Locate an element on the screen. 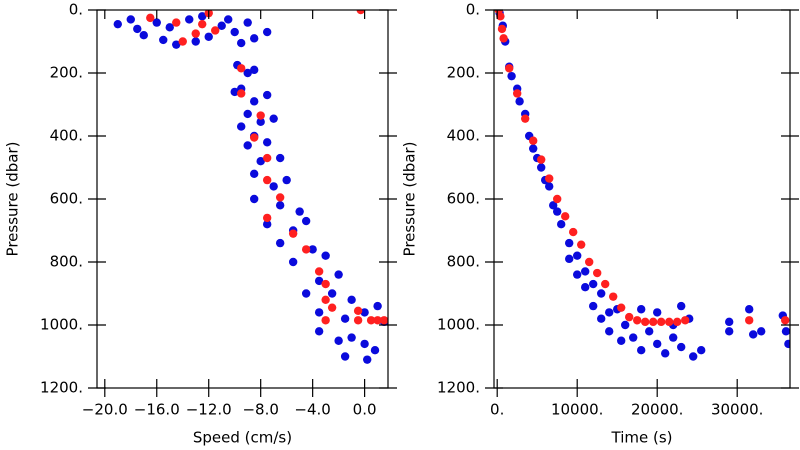 Image resolution: width=800 pixels, height=450 pixels. x-axis-label: Time (s) is located at coordinates (642, 438).